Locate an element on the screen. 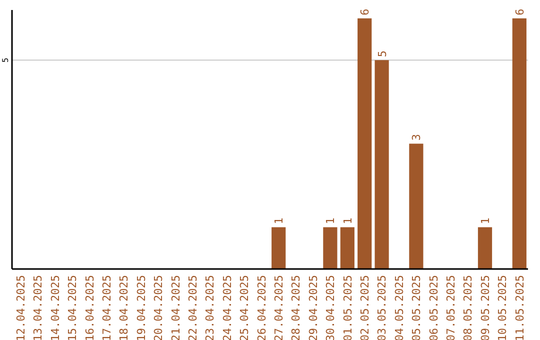 The width and height of the screenshot is (540, 340). data-label: 3 is located at coordinates (417, 137).